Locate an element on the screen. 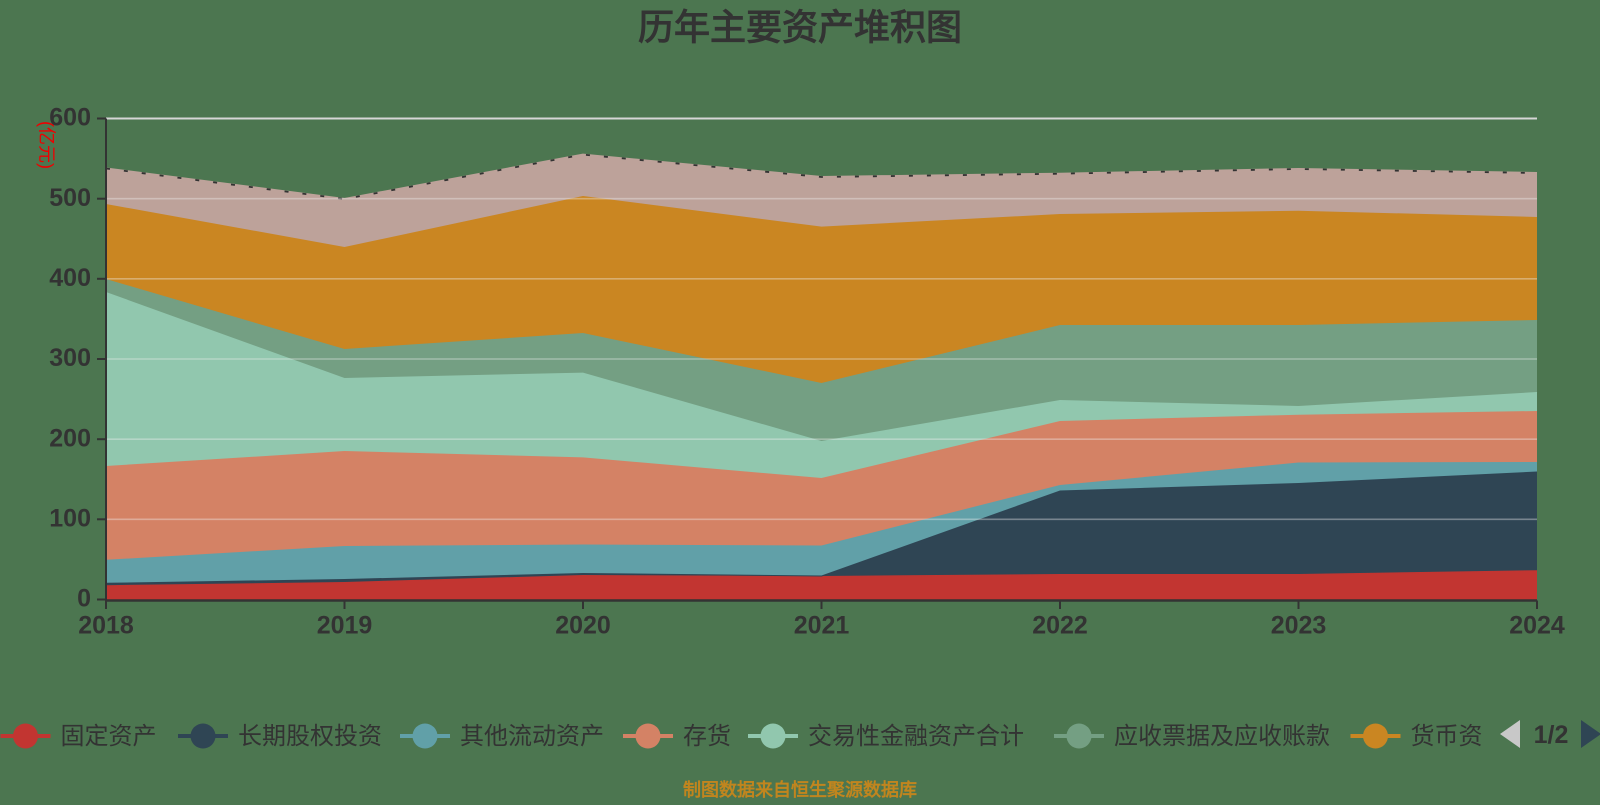  svg-text: 500 is located at coordinates (70, 198).